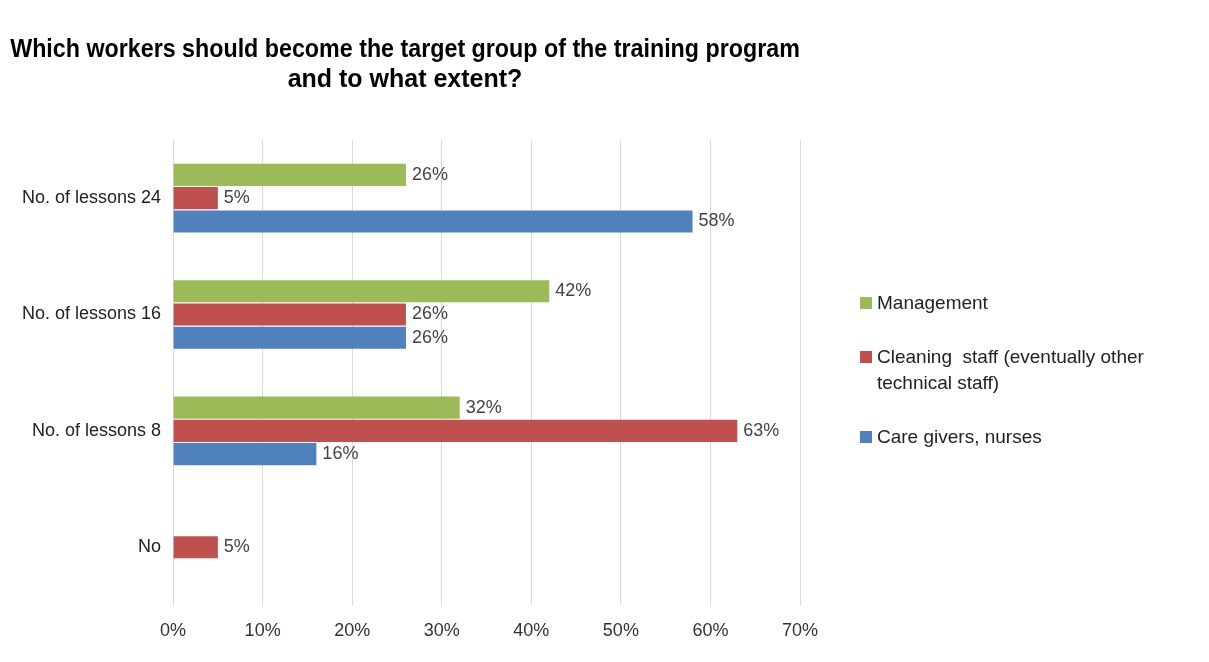 The width and height of the screenshot is (1209, 662). I want to click on x-tick-label: 20%, so click(352, 630).